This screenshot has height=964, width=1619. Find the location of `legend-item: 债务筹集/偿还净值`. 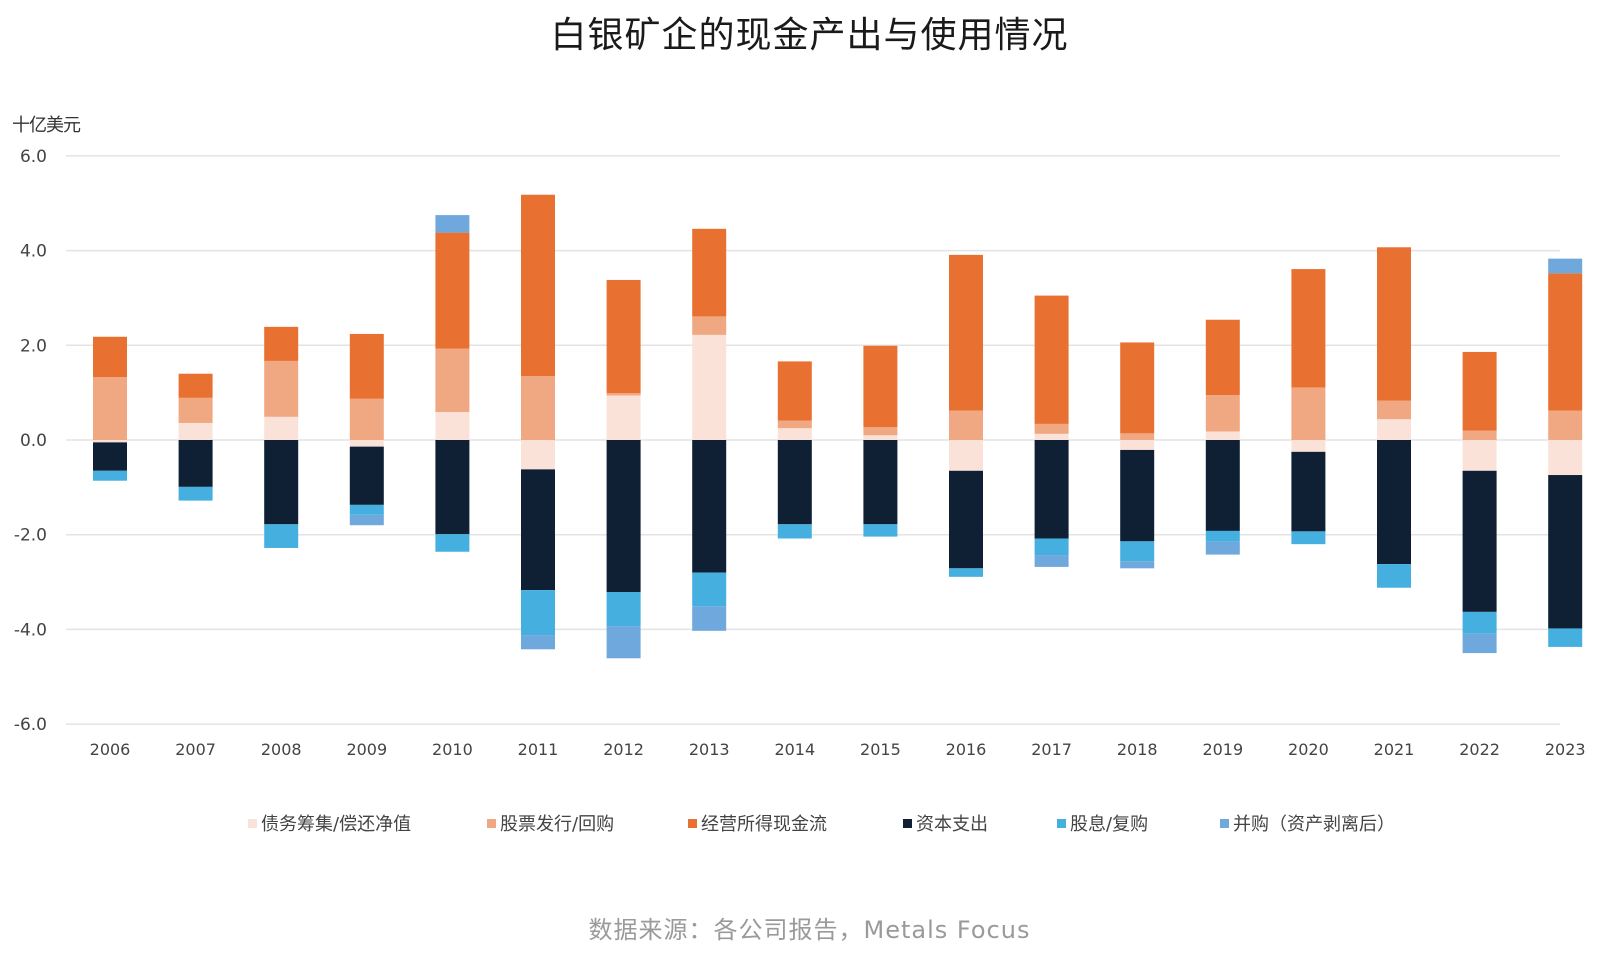

legend-item: 债务筹集/偿还净值 is located at coordinates (329, 823).